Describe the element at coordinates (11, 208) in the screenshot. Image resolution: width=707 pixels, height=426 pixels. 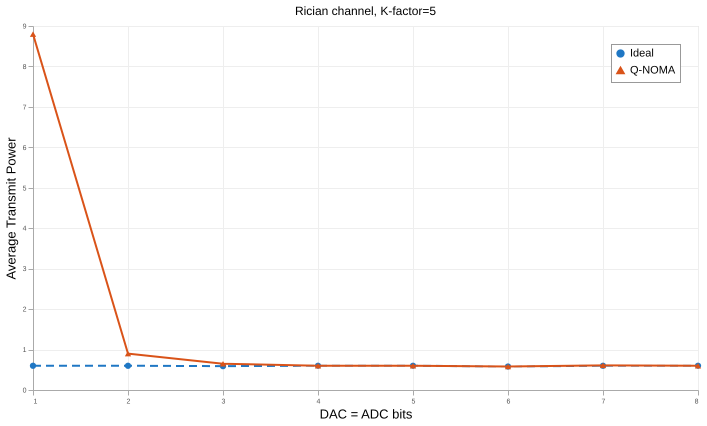
I see `y-axis-title: Average Transmit Power` at that location.